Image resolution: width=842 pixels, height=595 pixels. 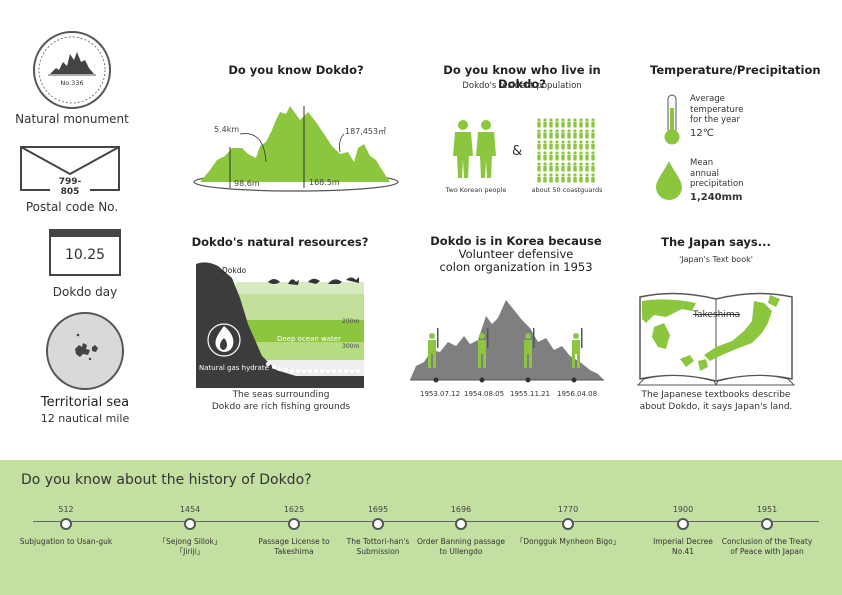 I want to click on gas-hydrate-label: Natural gas hydrate, so click(x=234, y=368).